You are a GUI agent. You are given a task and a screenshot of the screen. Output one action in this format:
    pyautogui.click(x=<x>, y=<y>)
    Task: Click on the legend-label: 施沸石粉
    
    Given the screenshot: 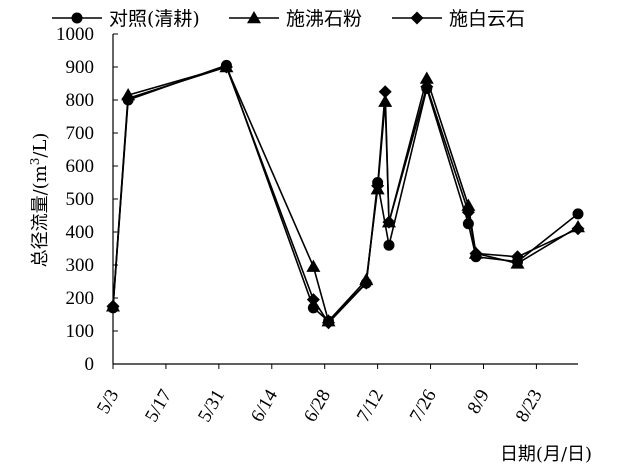 What is the action you would take?
    pyautogui.click(x=324, y=19)
    